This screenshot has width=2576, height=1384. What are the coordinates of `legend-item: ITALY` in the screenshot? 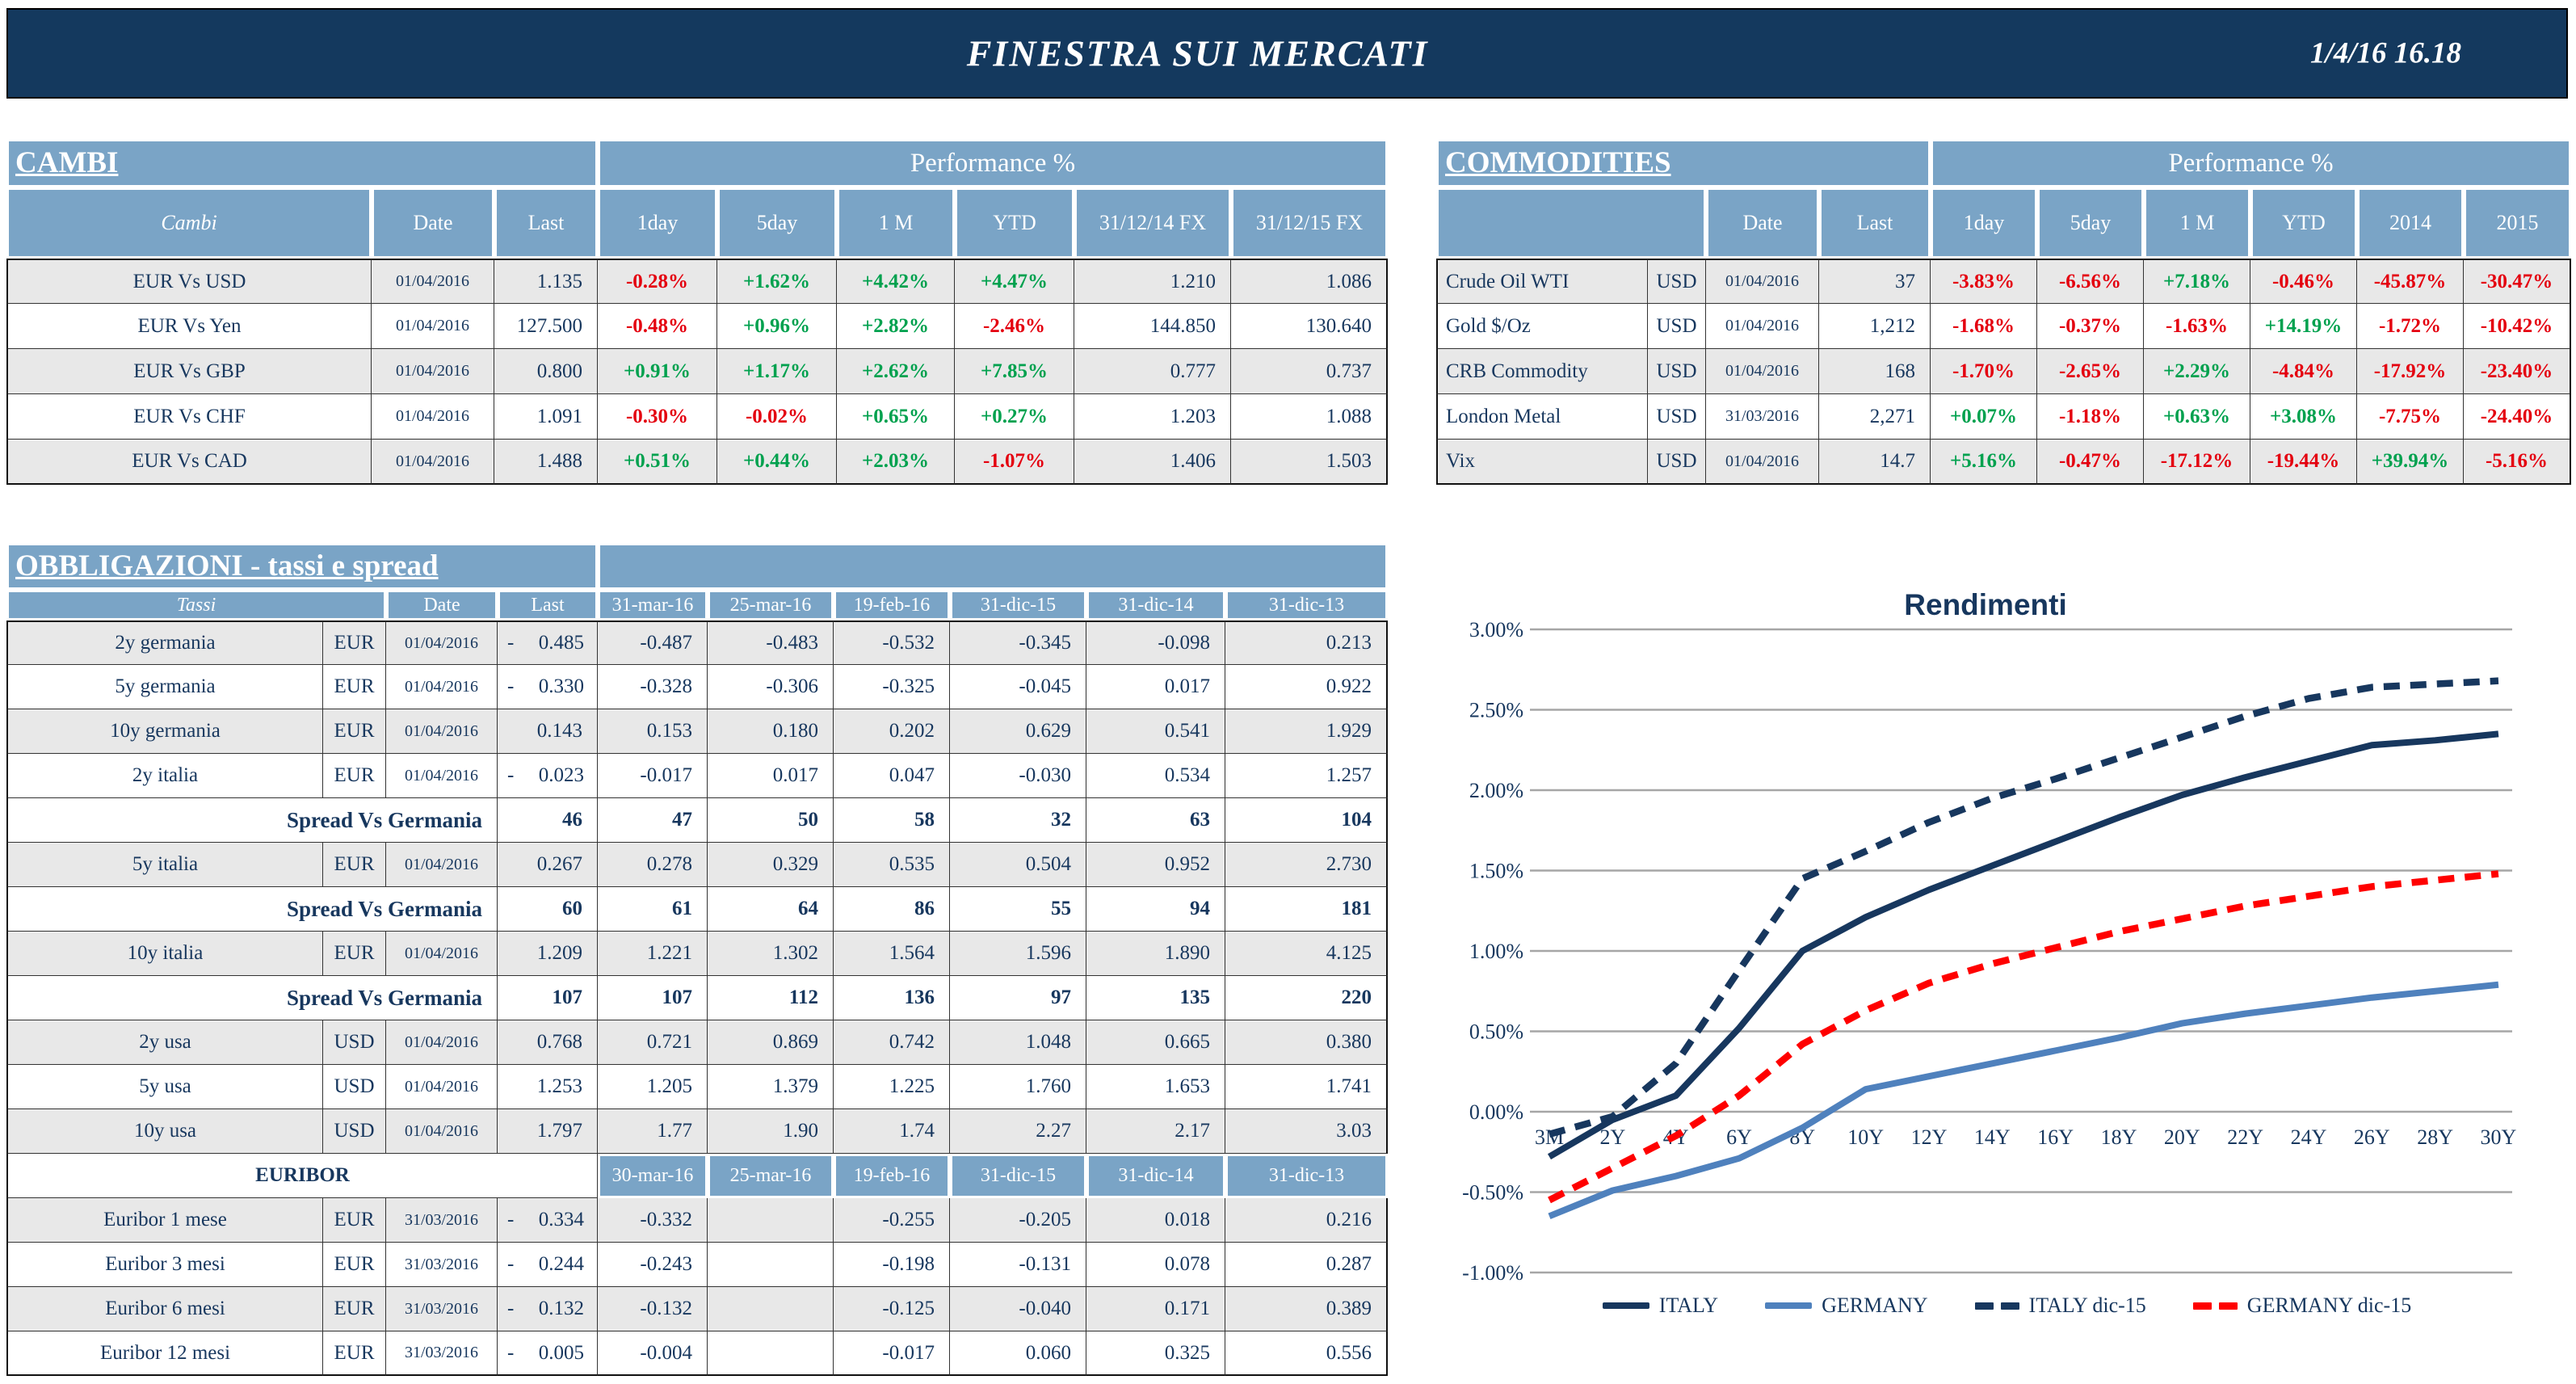 It's located at (1660, 1306).